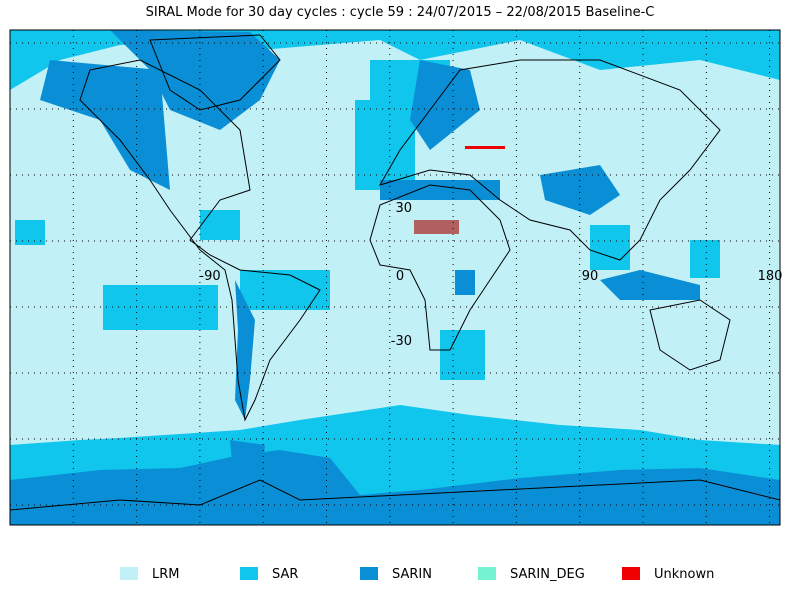  What do you see at coordinates (547, 574) in the screenshot?
I see `legend-label: SARIN_DEG` at bounding box center [547, 574].